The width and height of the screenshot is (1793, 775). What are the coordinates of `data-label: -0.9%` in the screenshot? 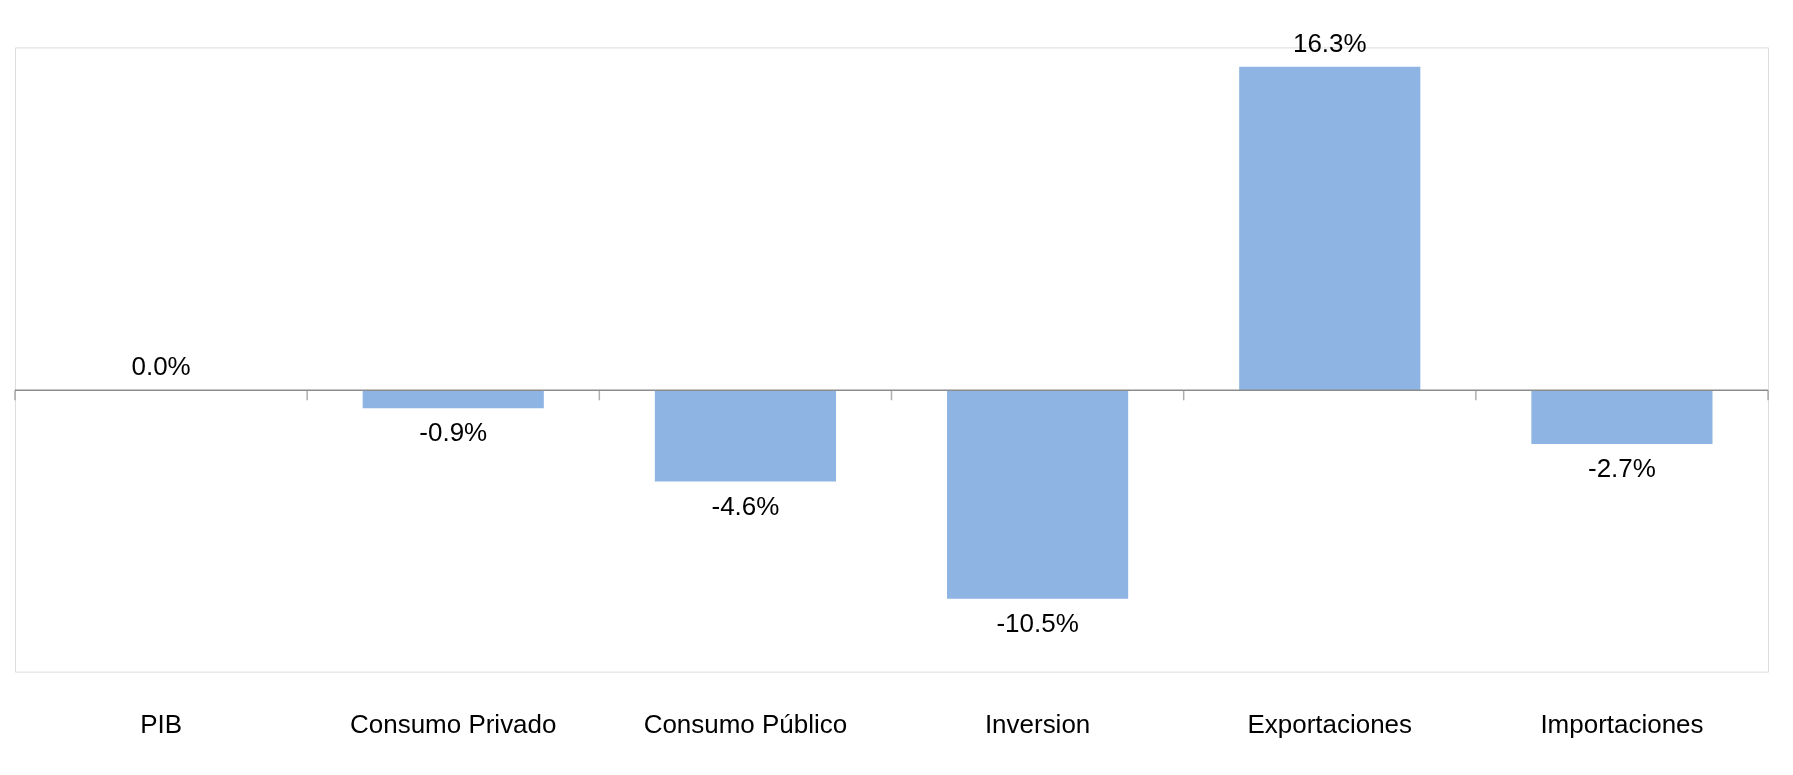 It's located at (453, 432).